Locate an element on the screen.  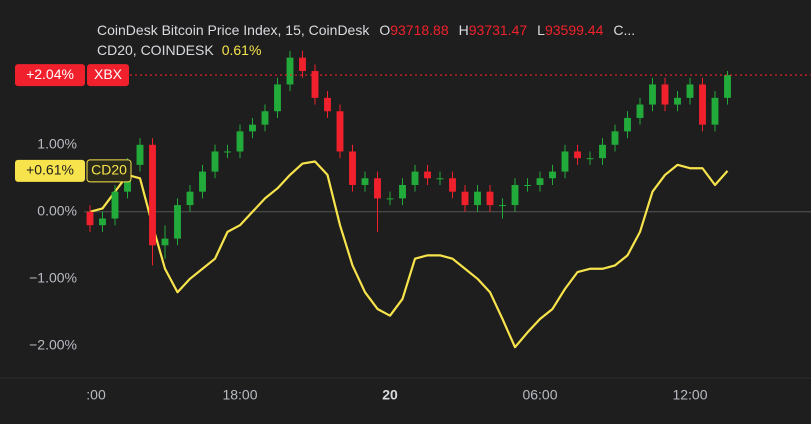
ohlc-label: L is located at coordinates (541, 30).